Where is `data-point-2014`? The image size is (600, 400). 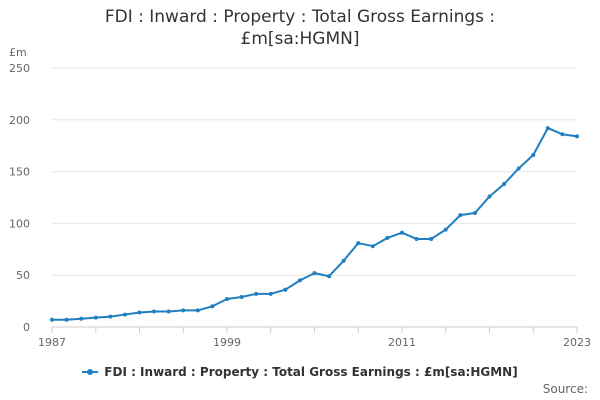
data-point-2014 is located at coordinates (445, 229).